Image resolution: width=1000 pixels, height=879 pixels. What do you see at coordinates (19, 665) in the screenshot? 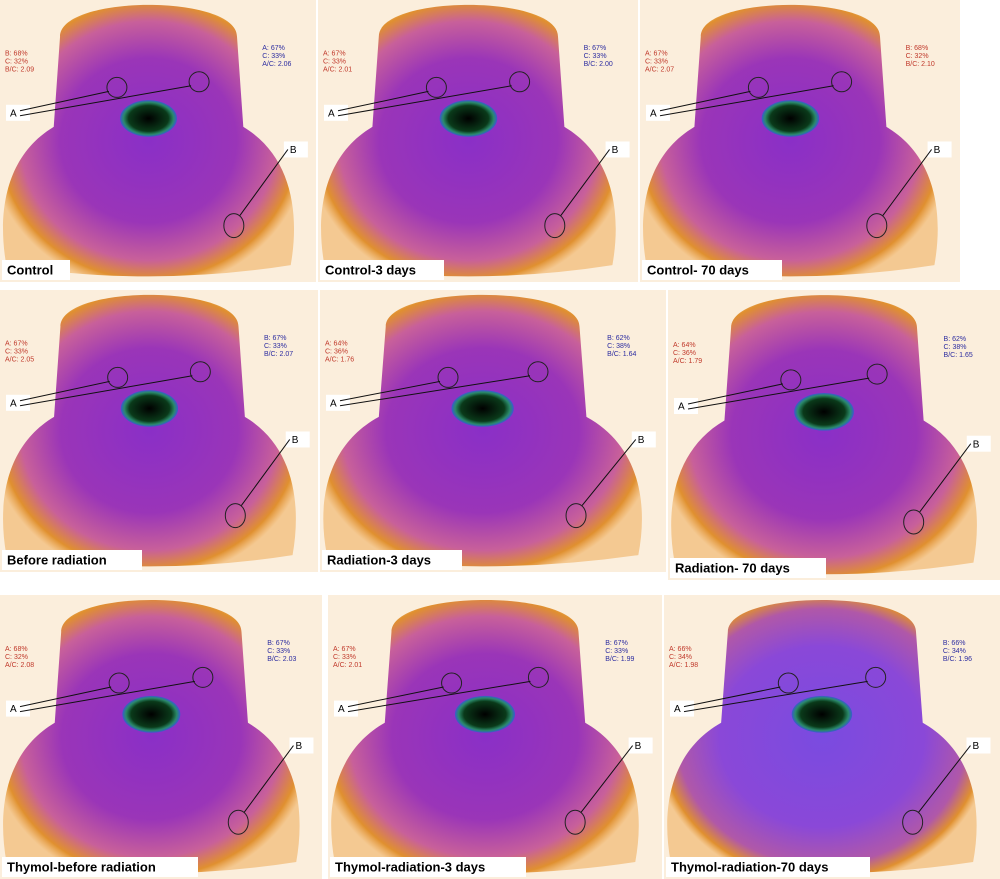
I see `uptake-stat: A/C: 2.08` at bounding box center [19, 665].